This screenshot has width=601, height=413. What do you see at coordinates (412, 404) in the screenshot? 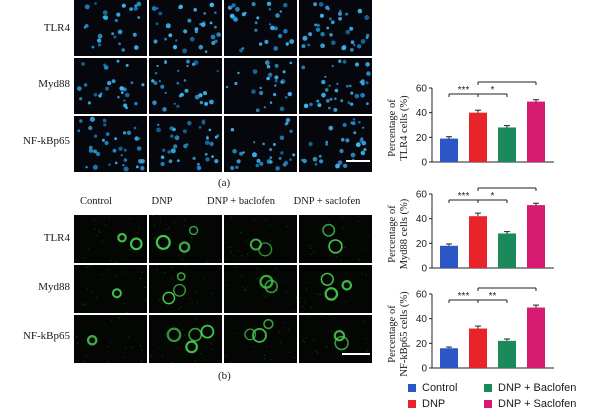
I see `legend-swatch-dnp` at bounding box center [412, 404].